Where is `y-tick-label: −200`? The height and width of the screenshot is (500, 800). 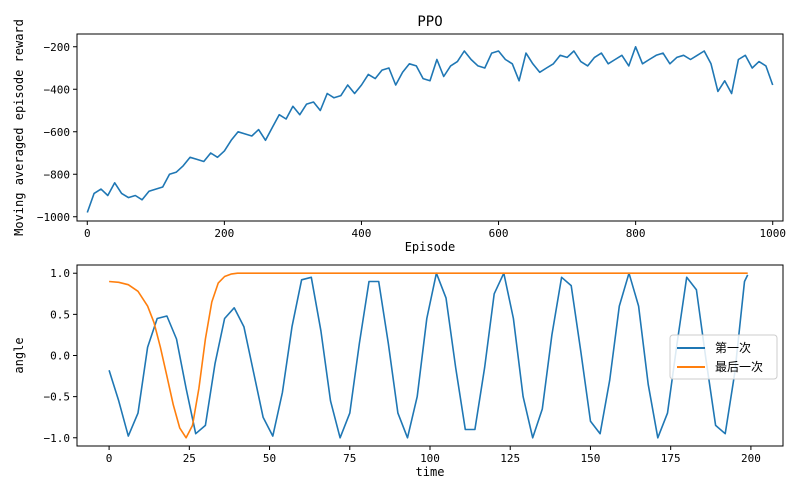 y-tick-label: −200 is located at coordinates (57, 47).